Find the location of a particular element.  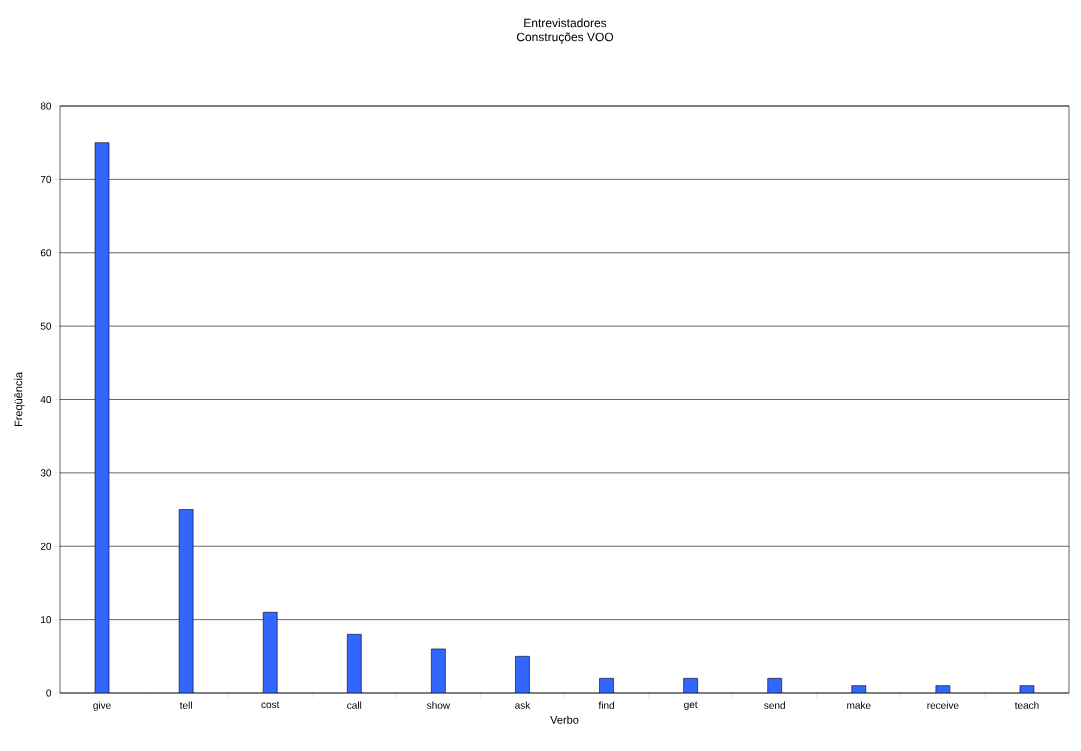

x-tick-label: ask is located at coordinates (523, 705).